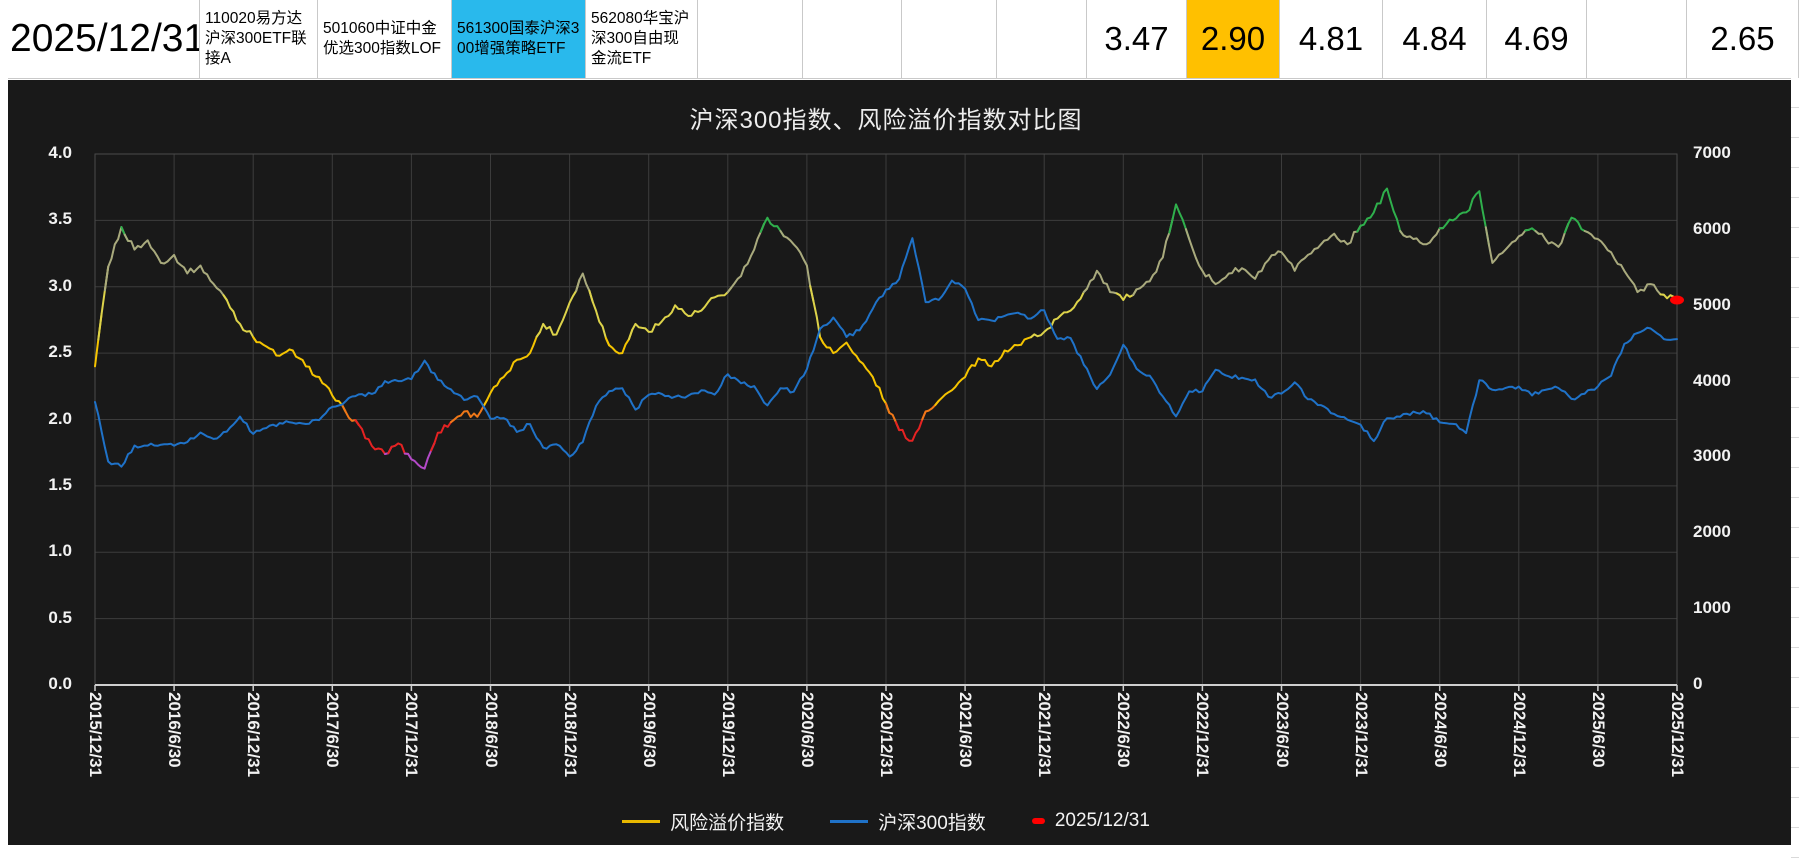 The width and height of the screenshot is (1799, 860). I want to click on chart-legend: 风险溢价指数 沪深300指数 2025/12/31, so click(886, 821).